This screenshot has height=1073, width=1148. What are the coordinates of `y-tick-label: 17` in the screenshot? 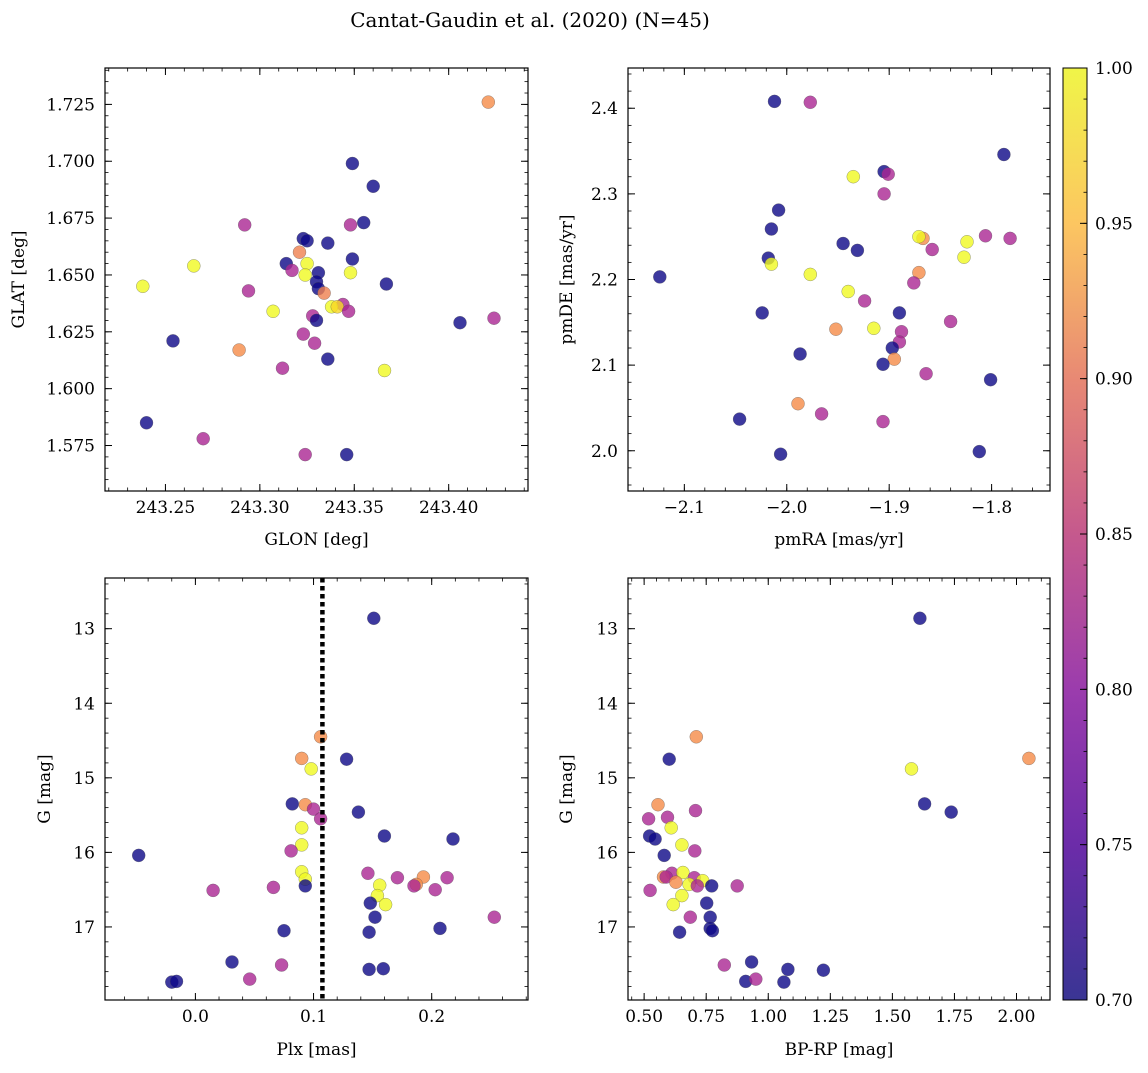 It's located at (607, 928).